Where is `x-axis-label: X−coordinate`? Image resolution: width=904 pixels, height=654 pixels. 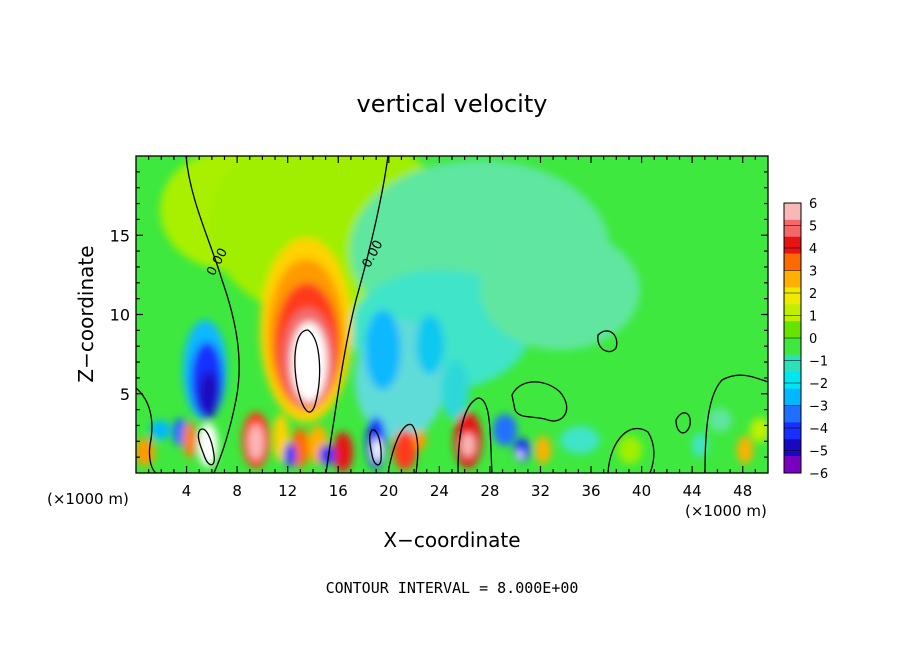 x-axis-label: X−coordinate is located at coordinates (451, 540).